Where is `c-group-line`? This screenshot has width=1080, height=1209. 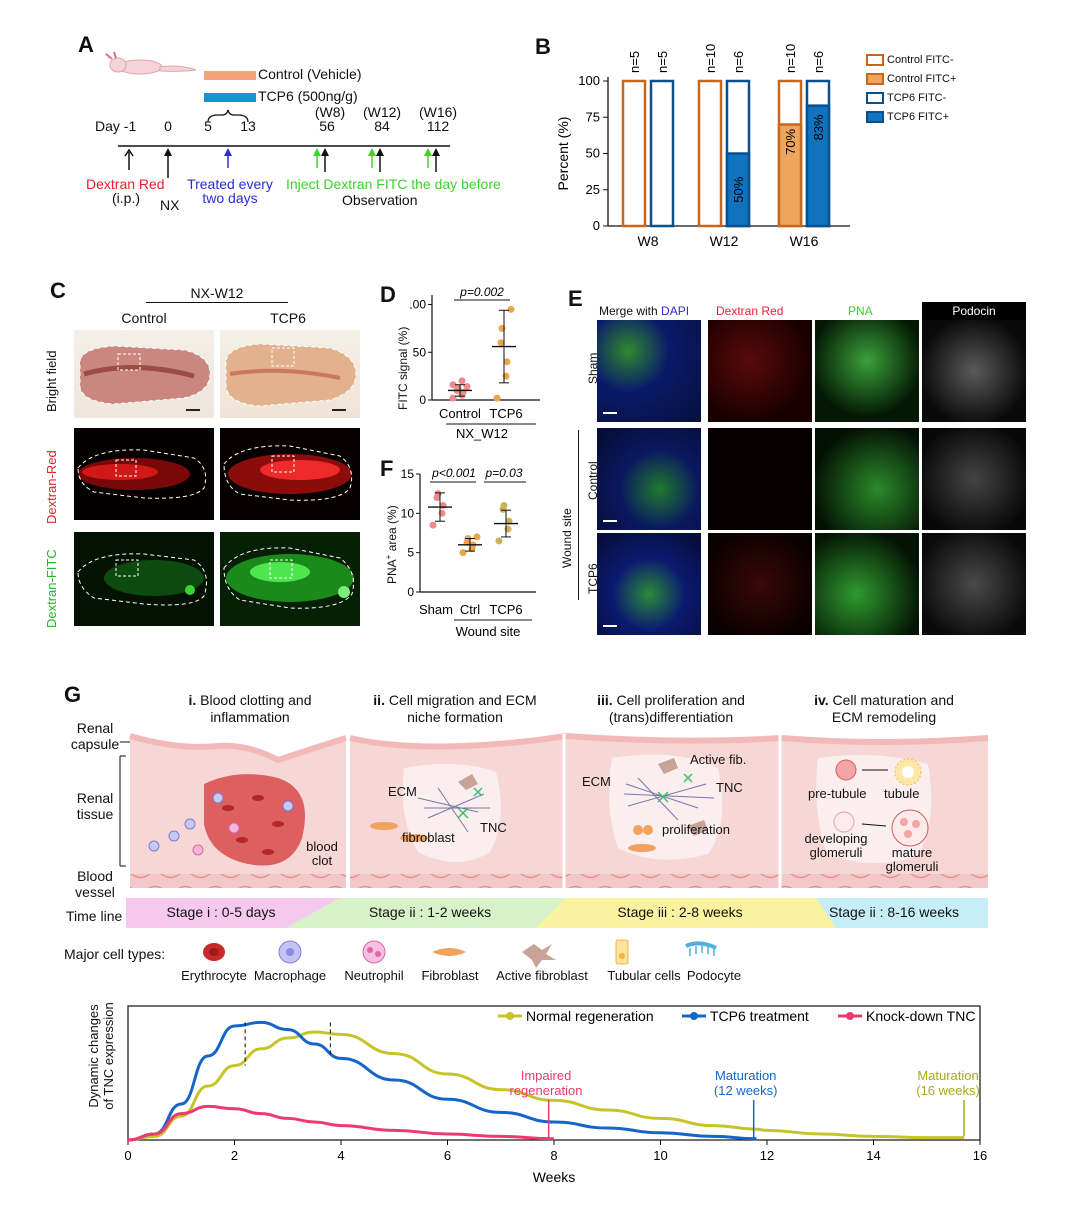
c-group-line is located at coordinates (217, 302).